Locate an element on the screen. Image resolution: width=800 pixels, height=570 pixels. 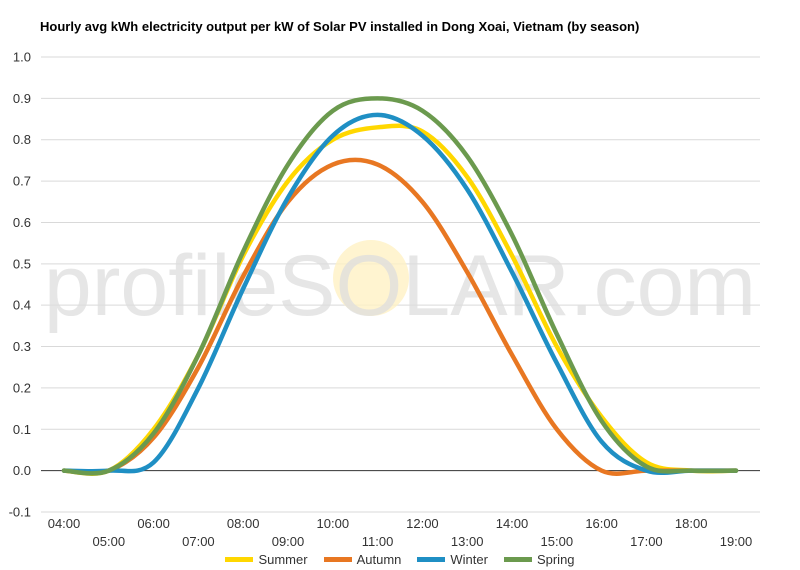
y-tick-label: 0.2 is located at coordinates (22, 387).